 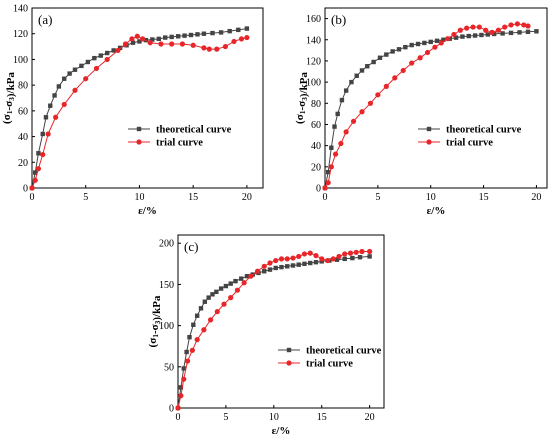 What do you see at coordinates (179, 143) in the screenshot?
I see `legend-label: trial curve` at bounding box center [179, 143].